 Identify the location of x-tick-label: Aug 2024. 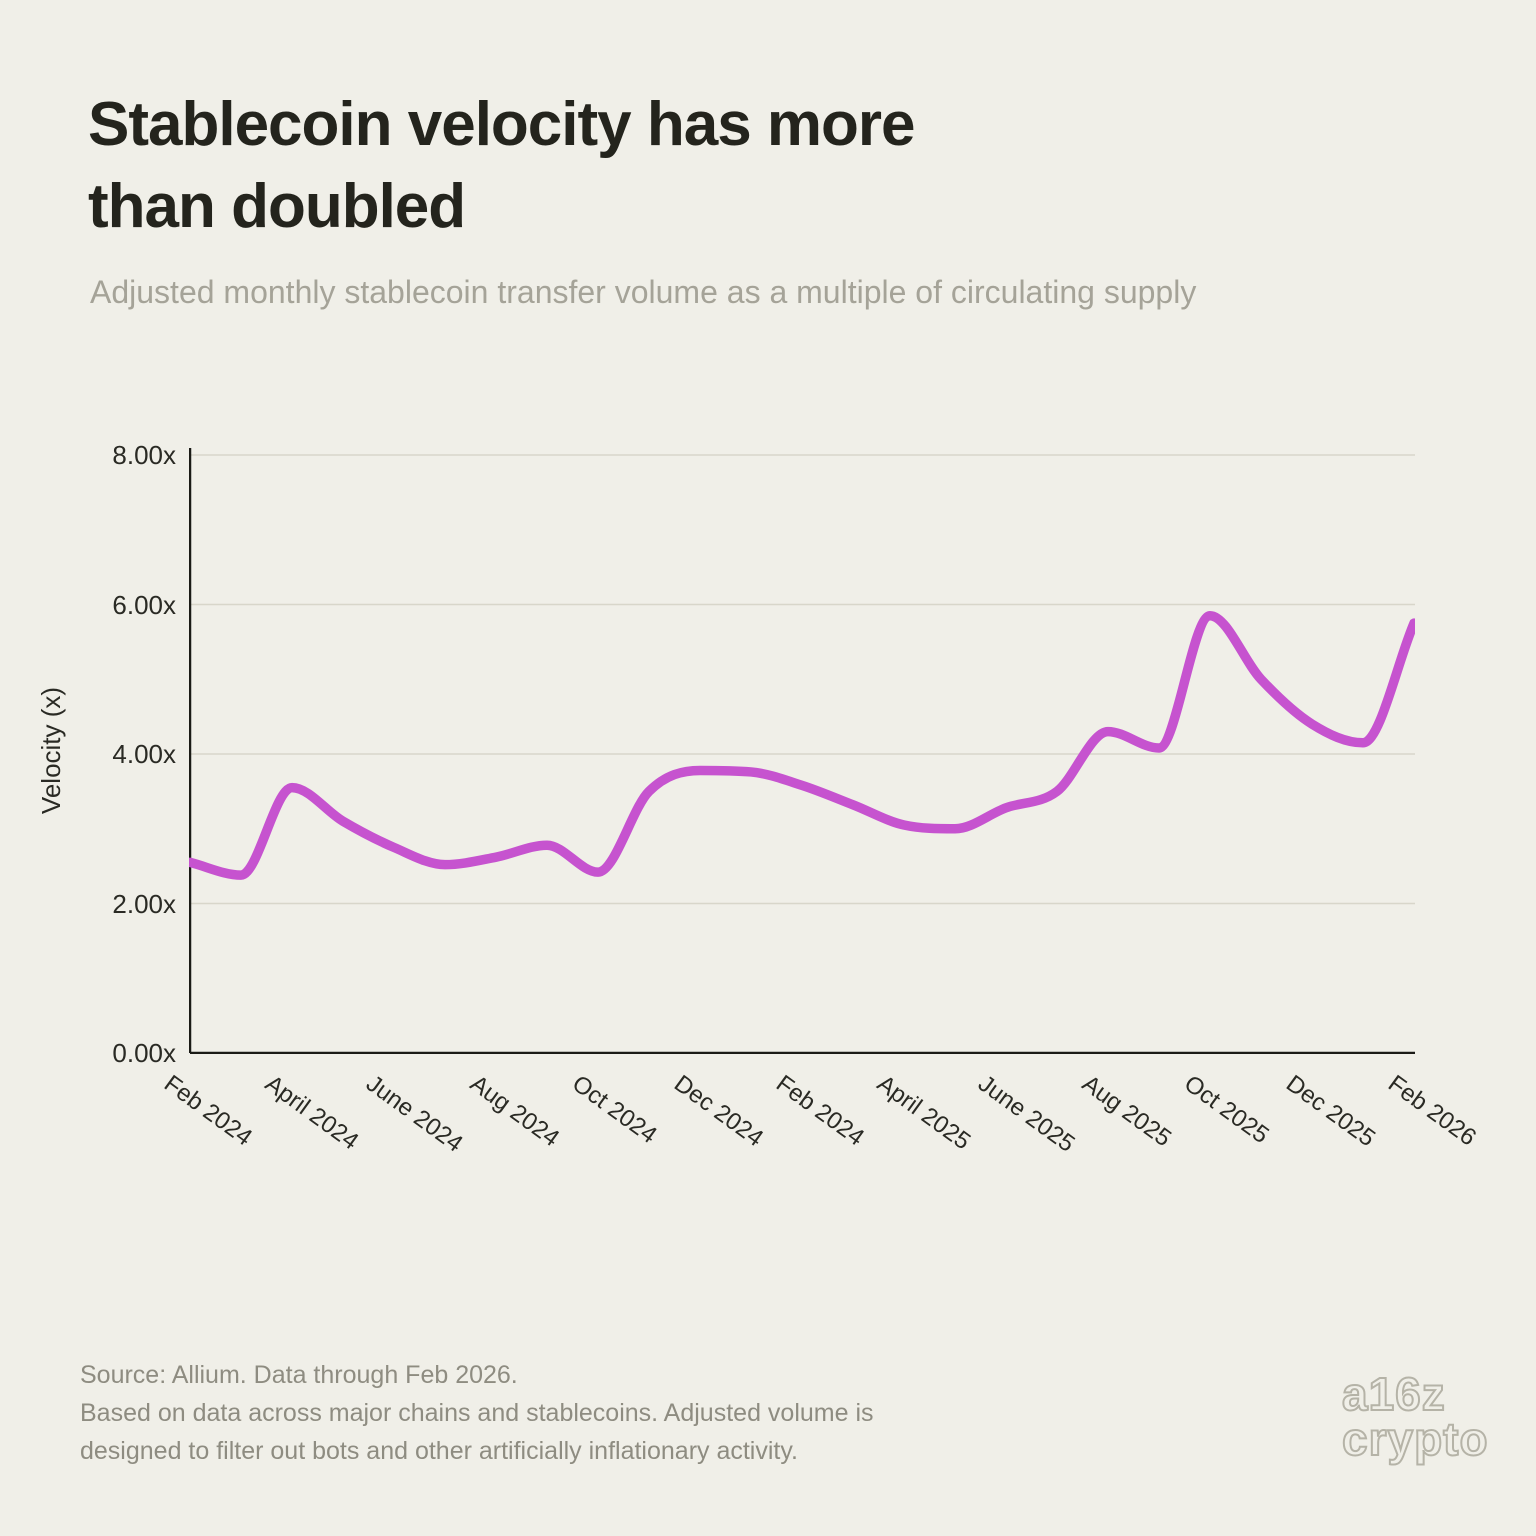
(514, 1111).